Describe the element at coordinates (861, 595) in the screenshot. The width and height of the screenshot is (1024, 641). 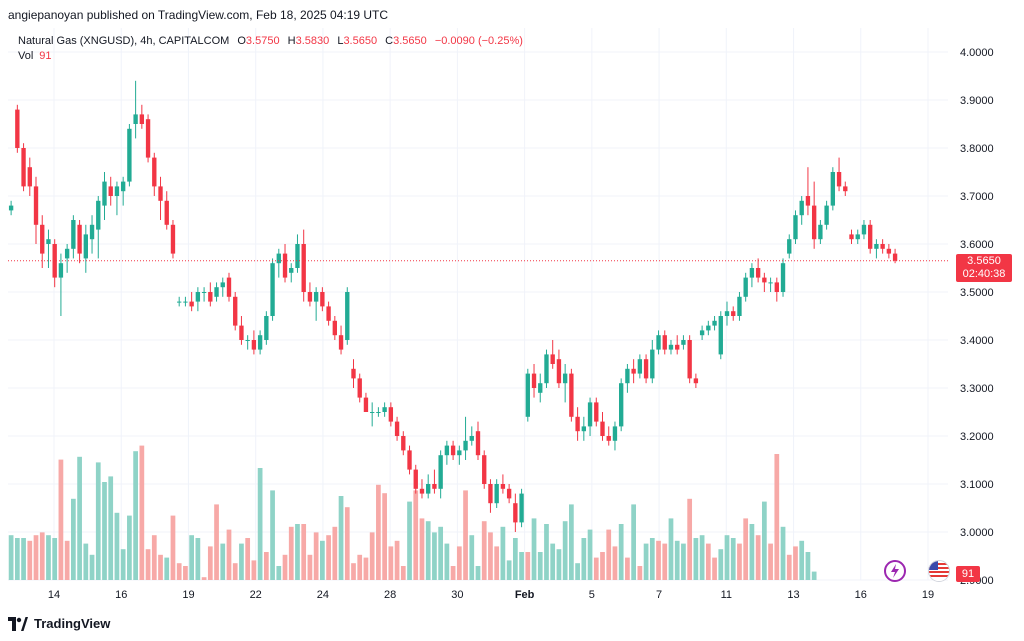
I see `x-tick-label: 16` at that location.